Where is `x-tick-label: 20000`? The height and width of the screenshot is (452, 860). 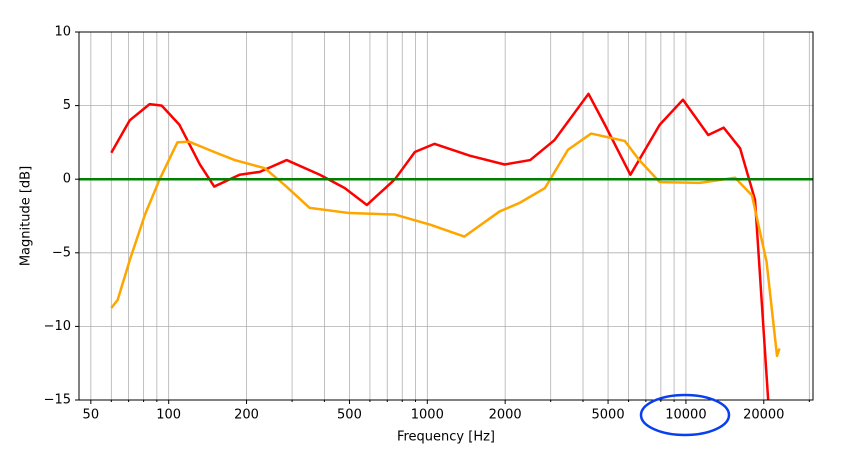 x-tick-label: 20000 is located at coordinates (763, 415).